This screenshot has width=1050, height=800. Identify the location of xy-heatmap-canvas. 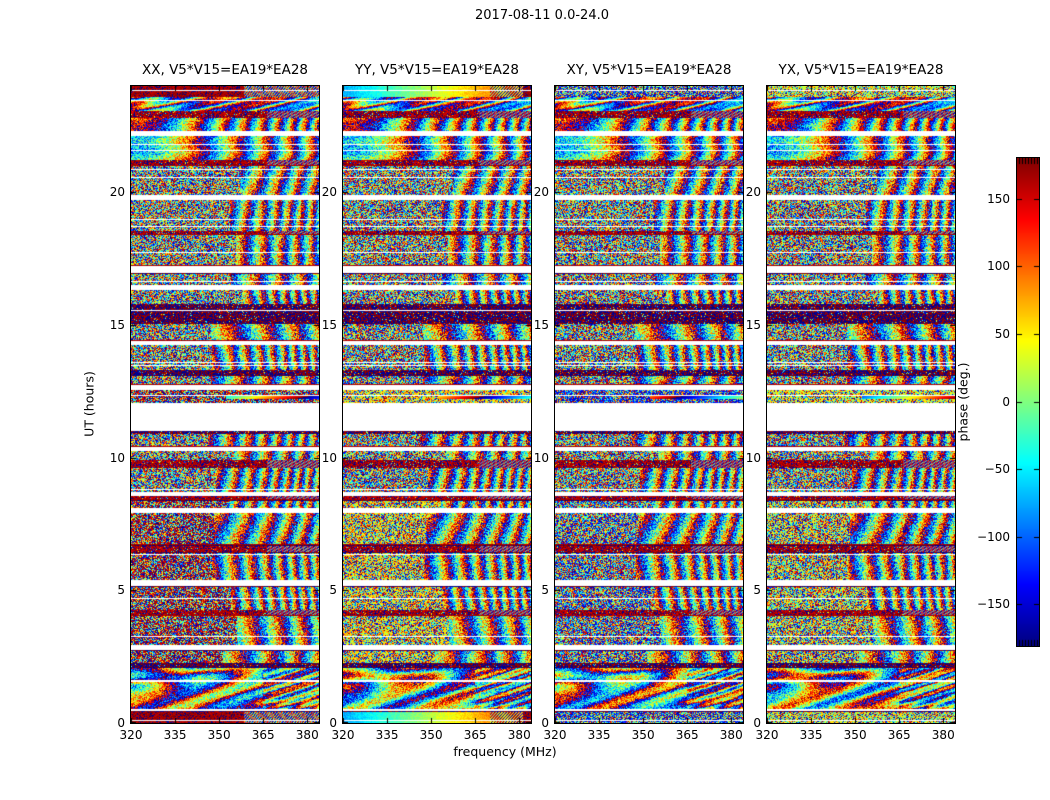
(649, 404).